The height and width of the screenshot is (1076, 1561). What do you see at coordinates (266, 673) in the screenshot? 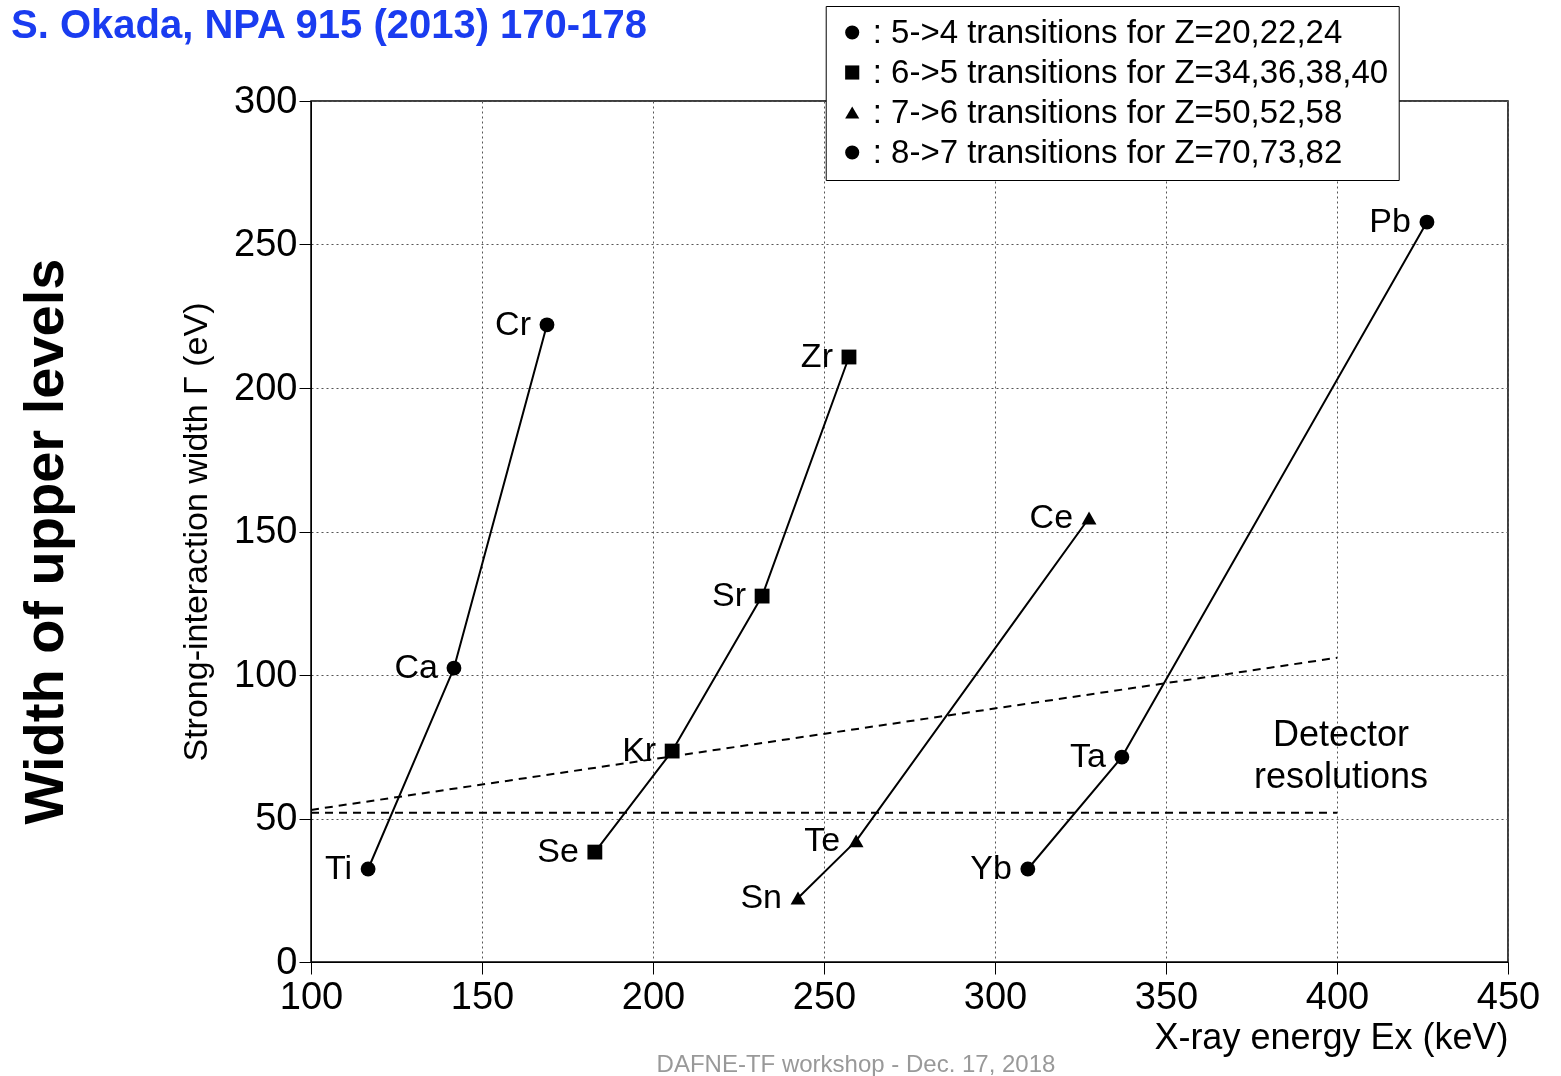
I see `y-tick-label: 100` at bounding box center [266, 673].